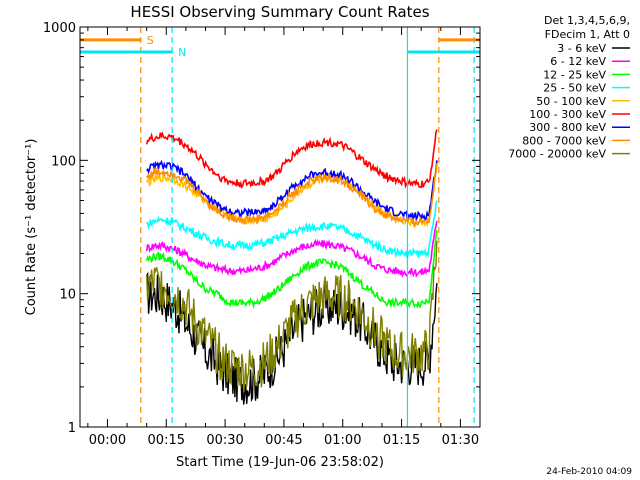 The image size is (640, 480). I want to click on x-axis-label: Start Time (19-Jun-06 23:58:02), so click(280, 462).